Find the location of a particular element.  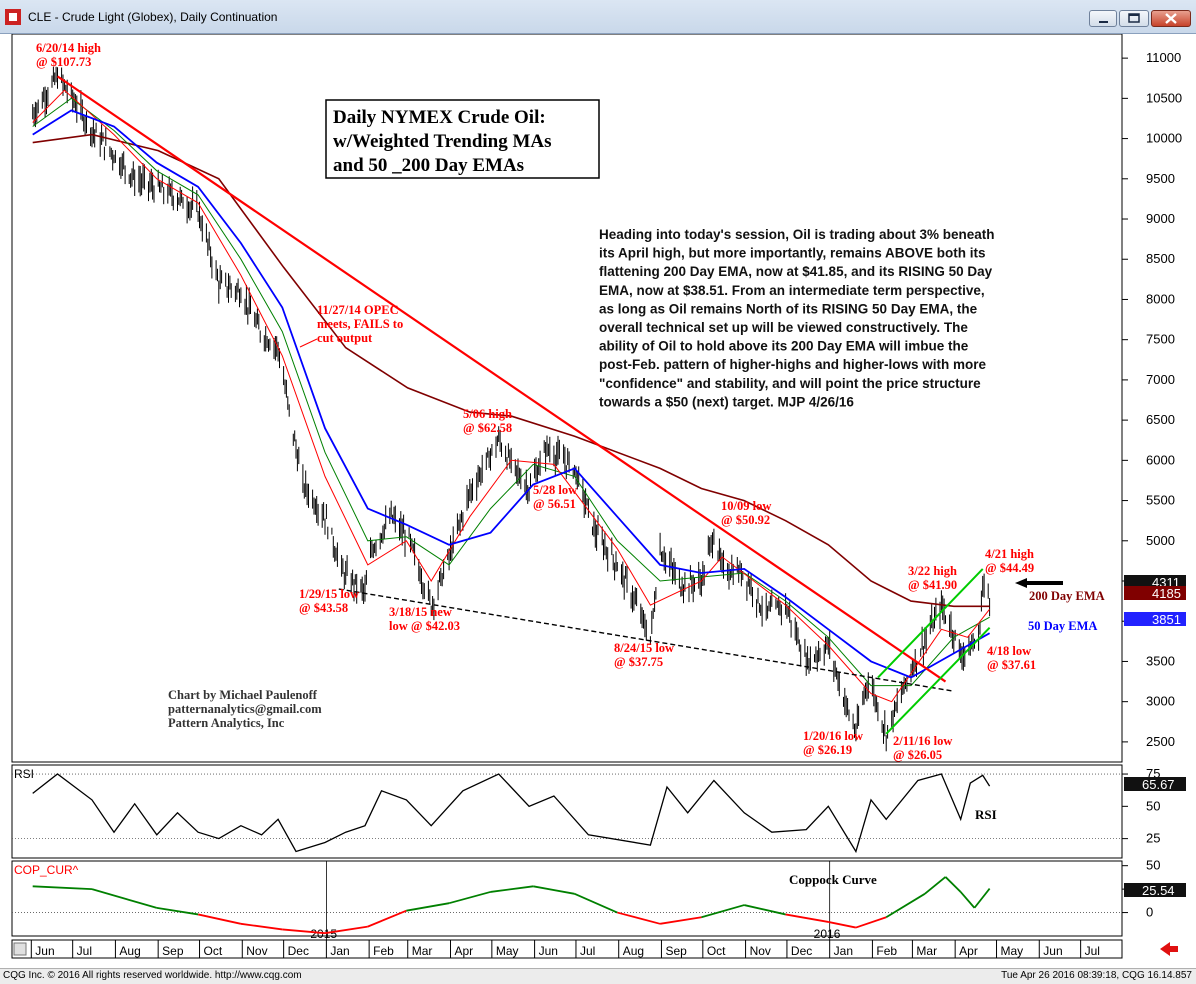

month-label: Sep is located at coordinates (173, 951).